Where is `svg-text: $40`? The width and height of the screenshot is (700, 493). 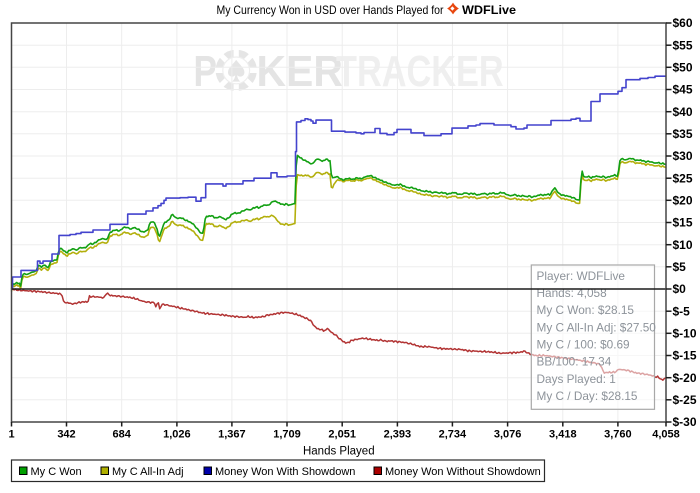 svg-text: $40 is located at coordinates (683, 112).